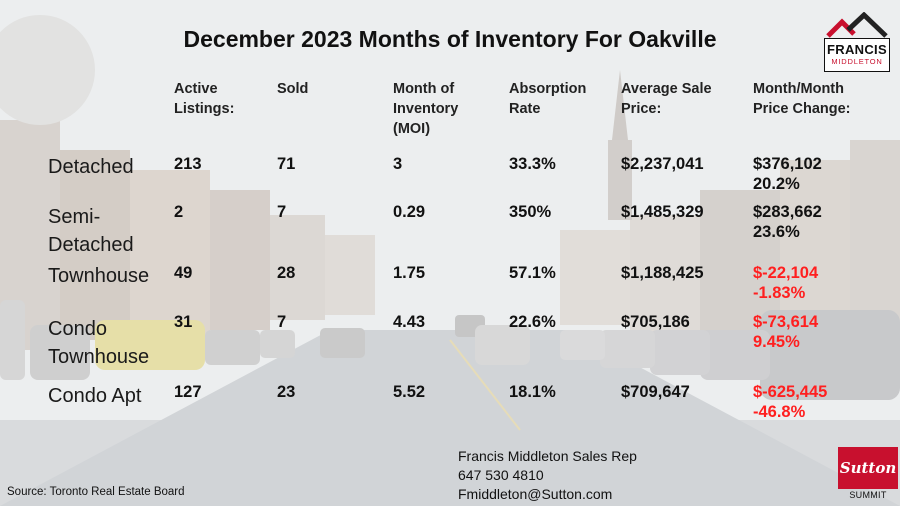  Describe the element at coordinates (868, 468) in the screenshot. I see `sutton-brand: Sutton` at that location.